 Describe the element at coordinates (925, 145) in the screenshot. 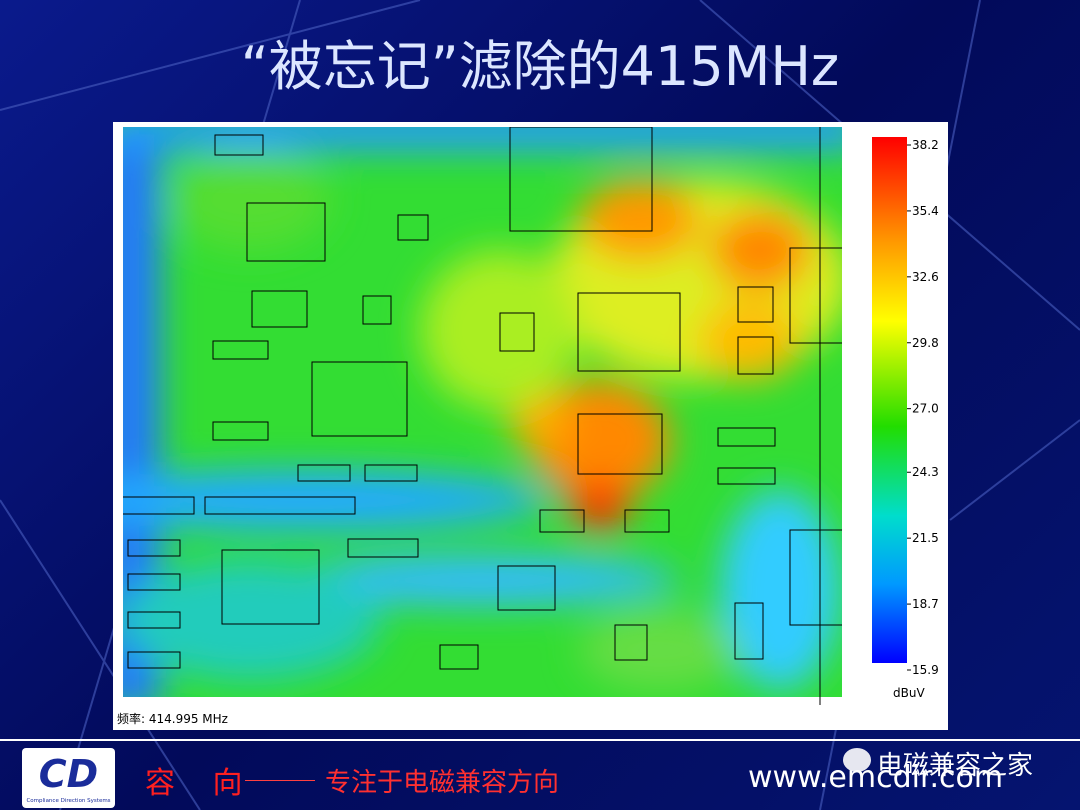

I see `colorbar-tick-label: 38.2` at that location.